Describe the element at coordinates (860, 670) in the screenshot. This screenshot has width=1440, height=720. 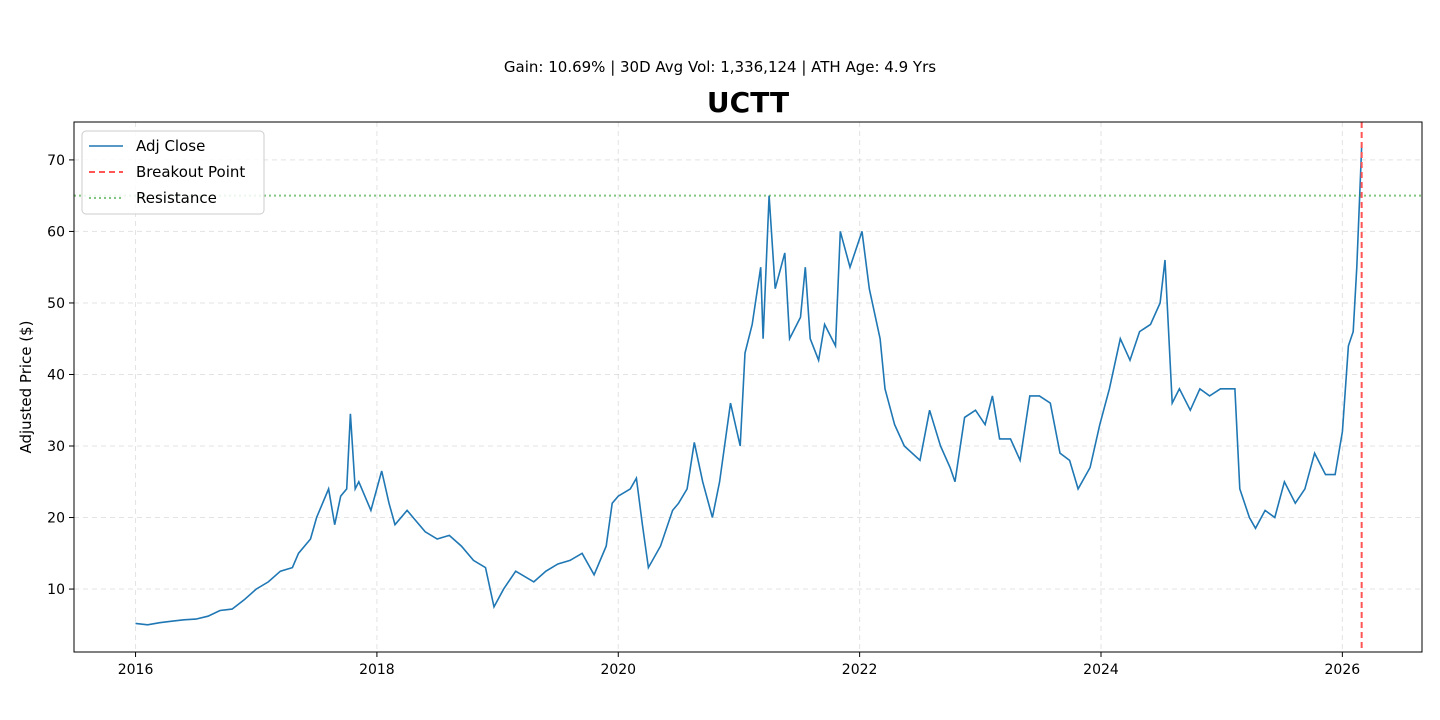
I see `x-tick-label: 2022` at that location.